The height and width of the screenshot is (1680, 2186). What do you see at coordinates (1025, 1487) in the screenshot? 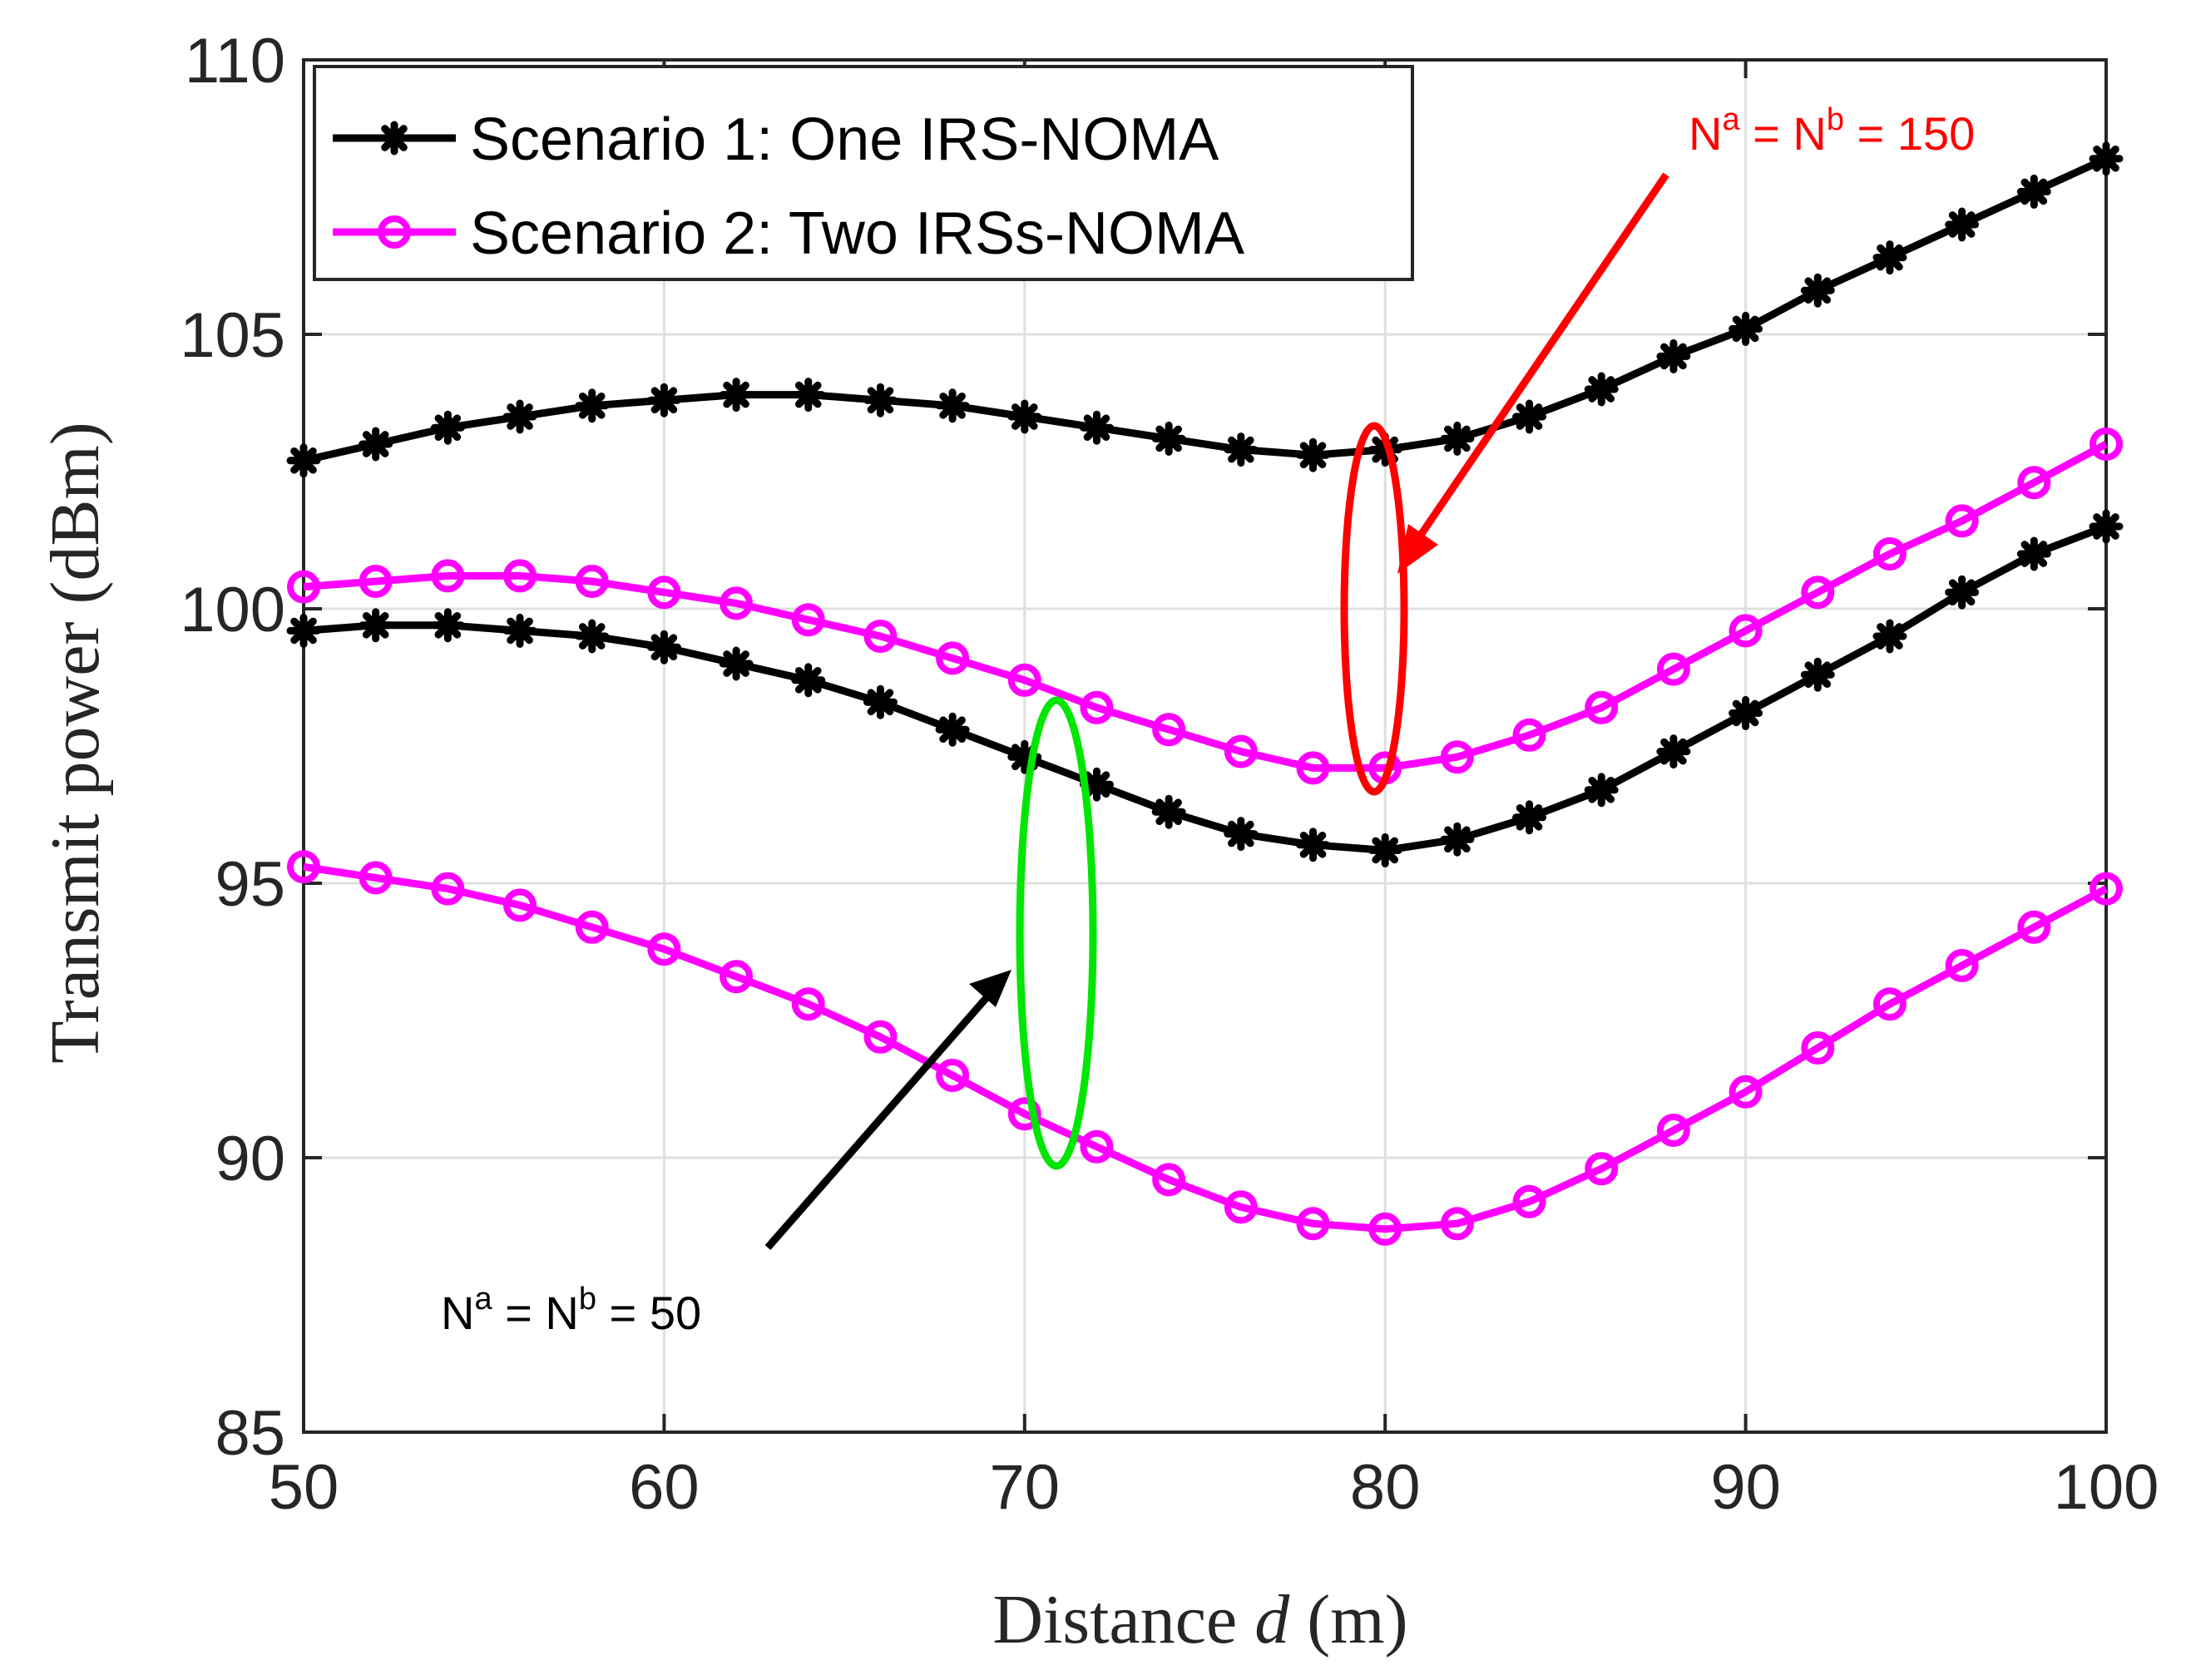
I see `x-tick-label-2: 70` at bounding box center [1025, 1487].